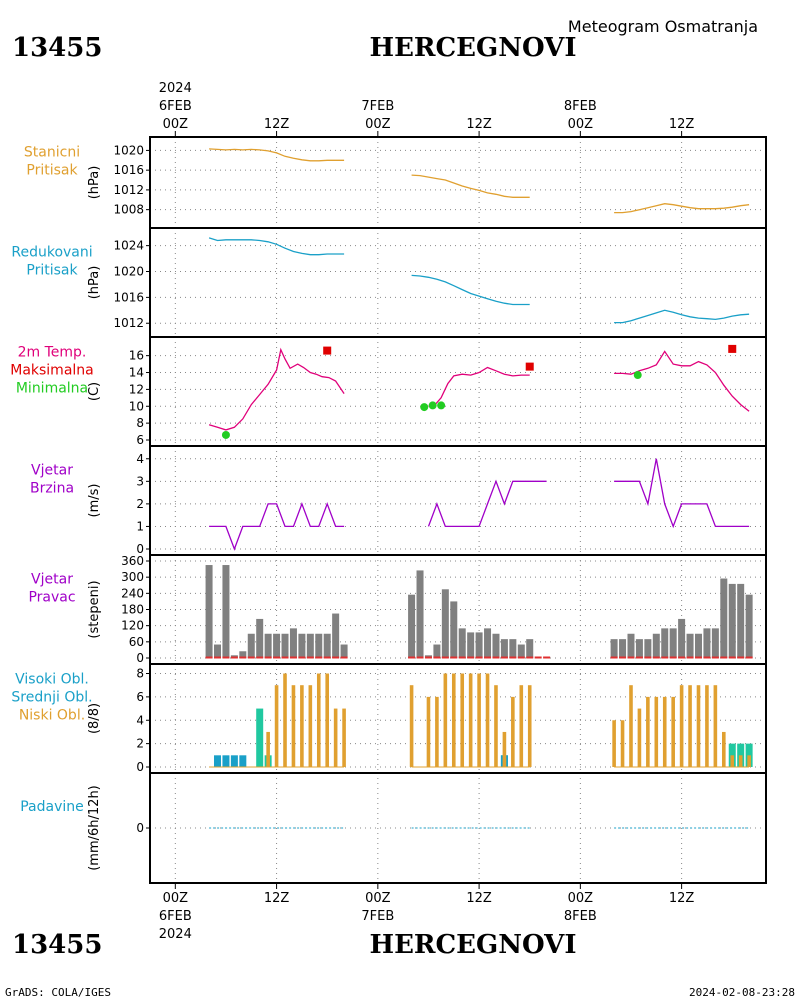 The width and height of the screenshot is (800, 1000). I want to click on series-line-wind_speed, so click(682, 493).